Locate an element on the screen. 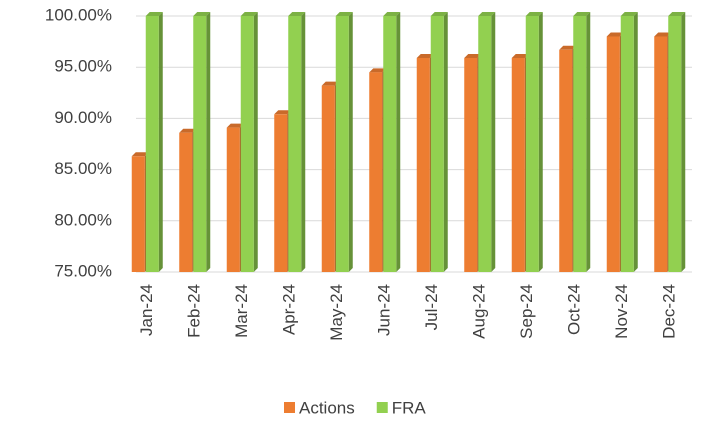  x-tick-label: Feb-24 is located at coordinates (194, 311).